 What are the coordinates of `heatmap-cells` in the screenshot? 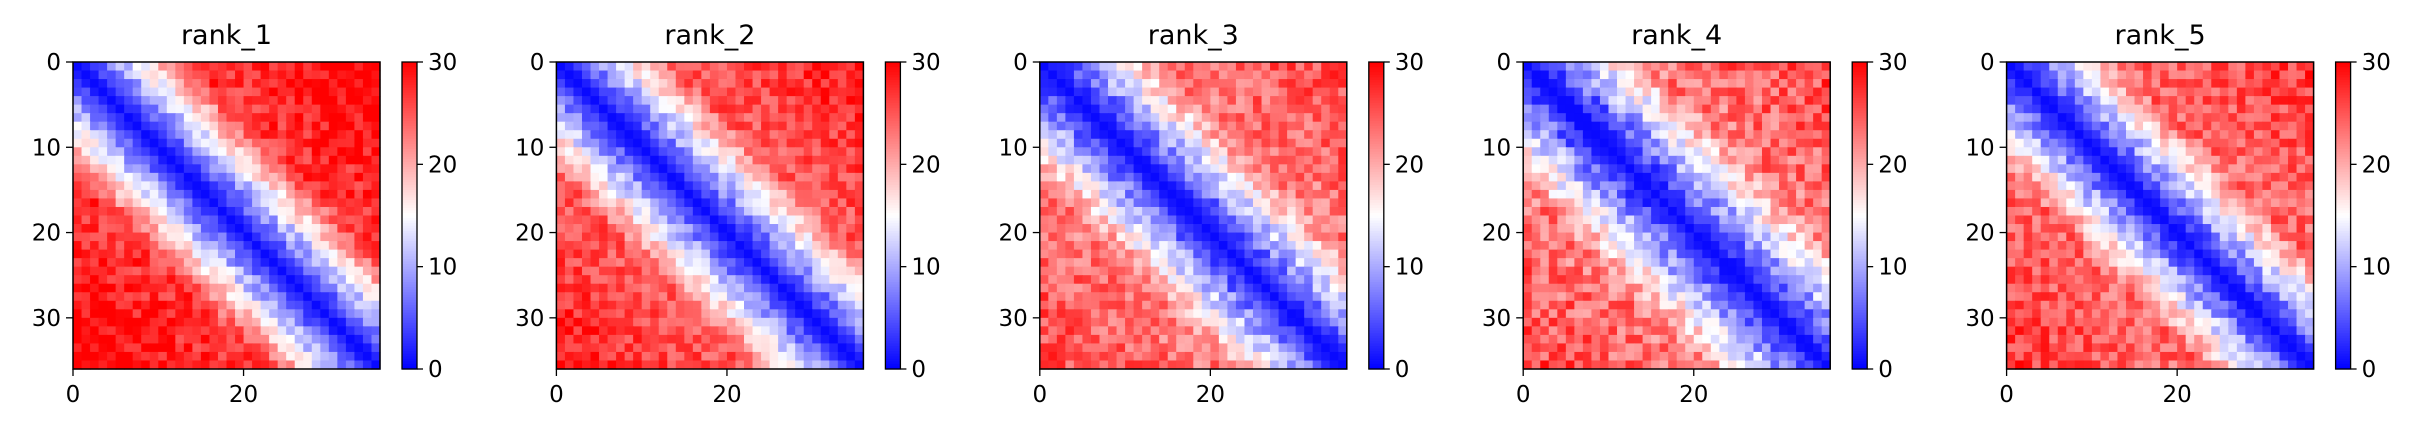 It's located at (227, 216).